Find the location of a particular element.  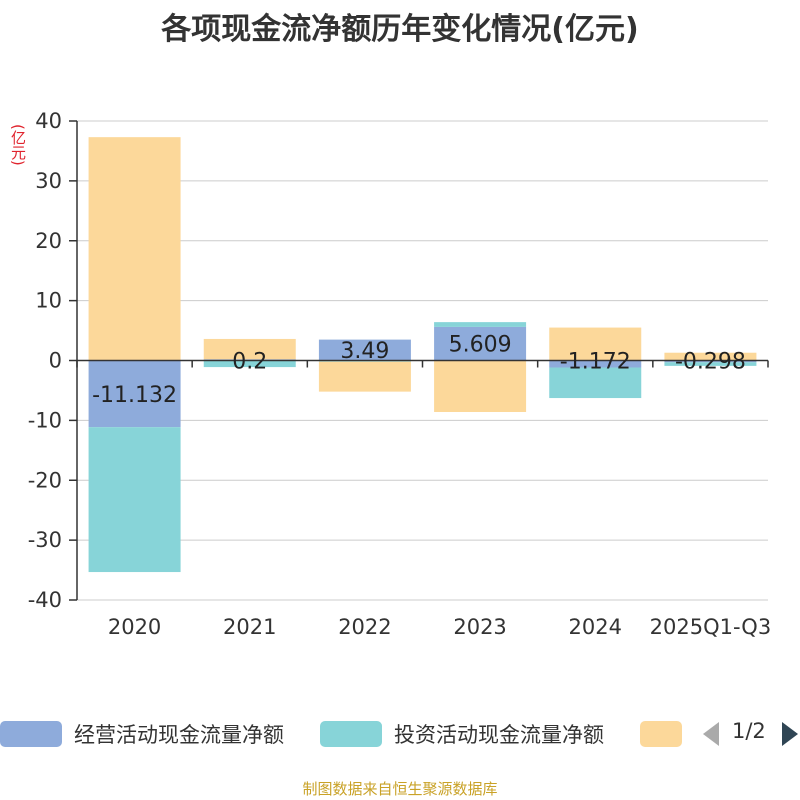

y-tick-label: 30 is located at coordinates (48, 181).